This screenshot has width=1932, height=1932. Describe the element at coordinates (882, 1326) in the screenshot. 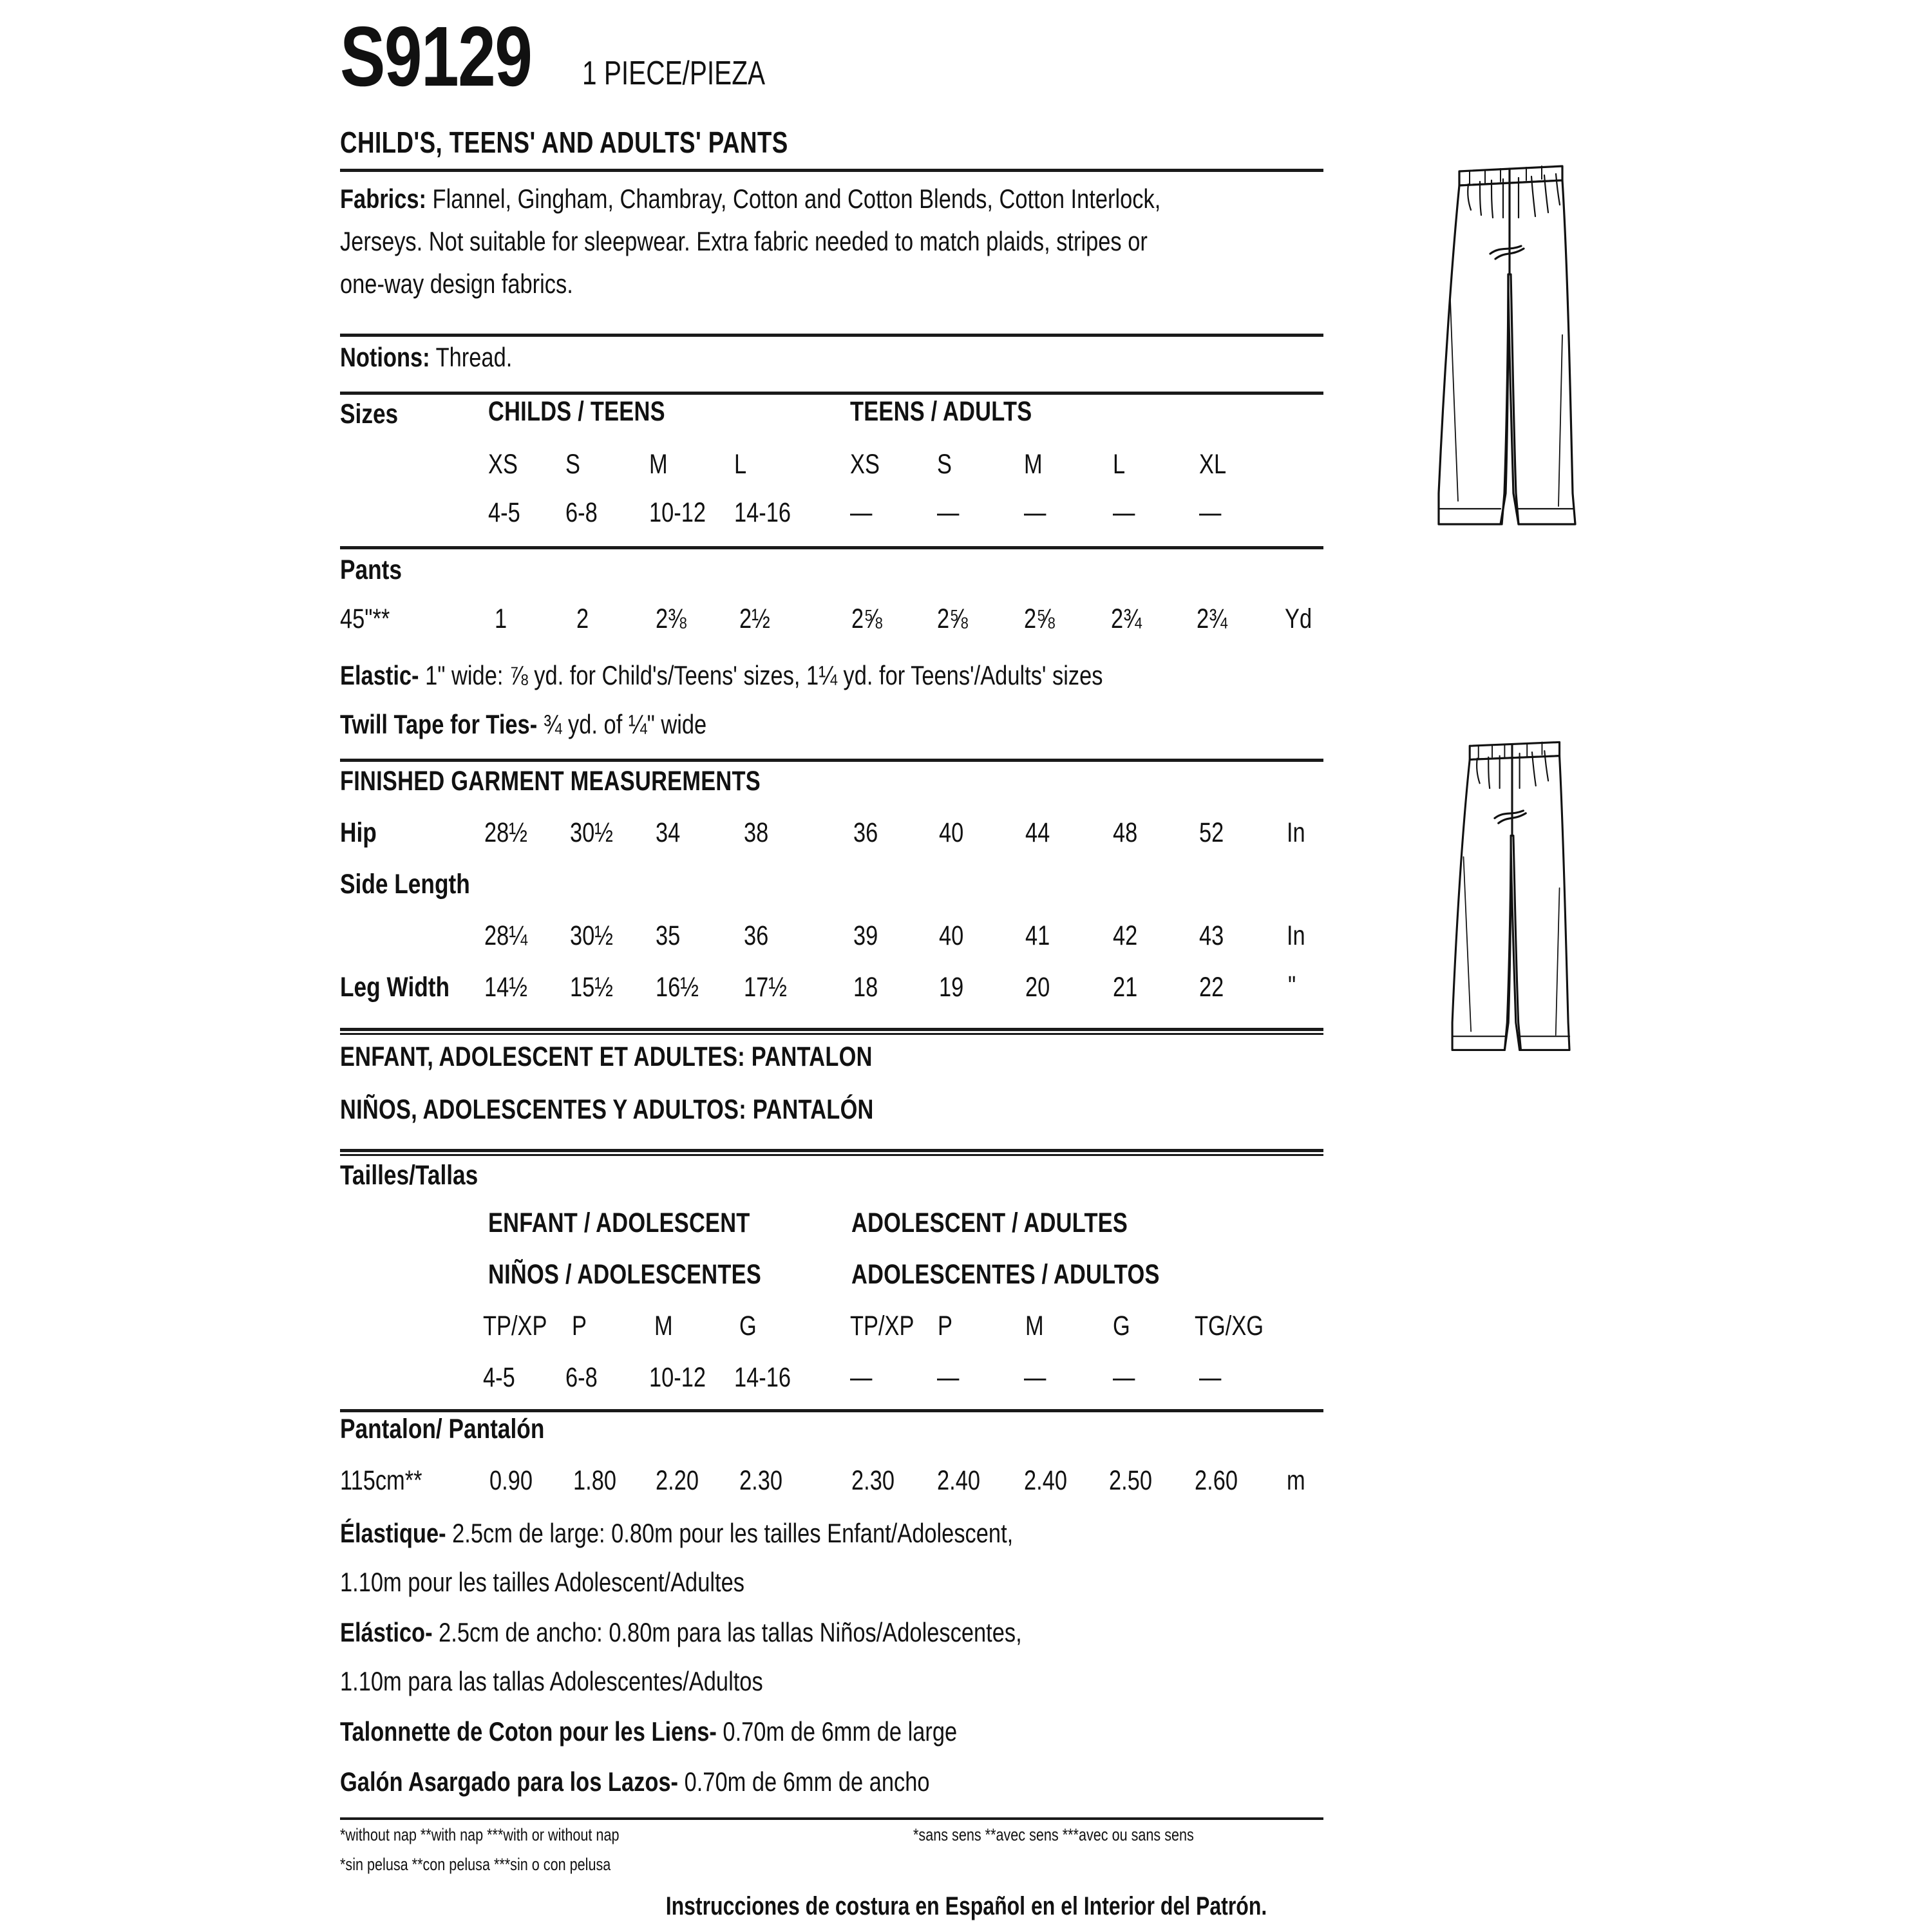

I see `size-intl-letter-5: TP/XP` at that location.